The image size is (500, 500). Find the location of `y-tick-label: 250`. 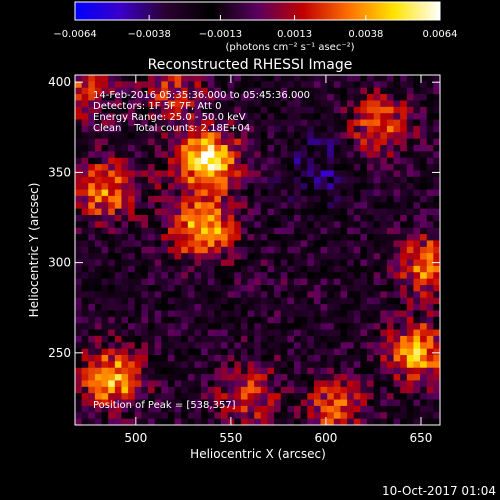

y-tick-label: 250 is located at coordinates (59, 353).